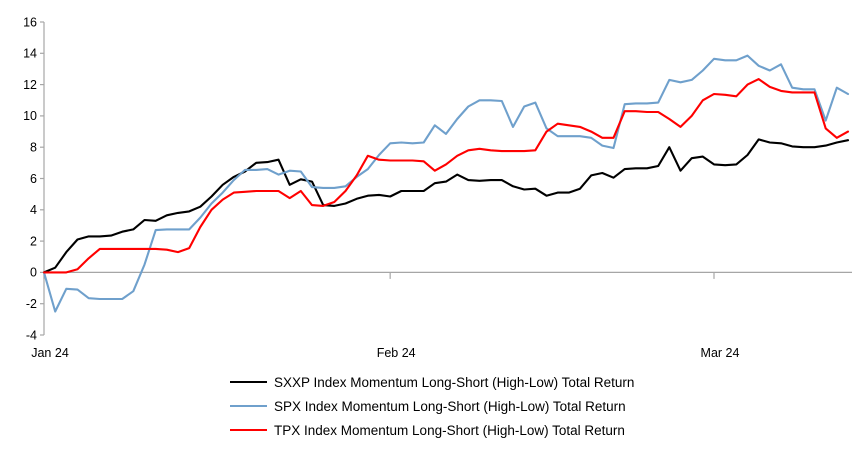 The image size is (852, 452). Describe the element at coordinates (33, 179) in the screenshot. I see `y-tick-label: 6` at that location.